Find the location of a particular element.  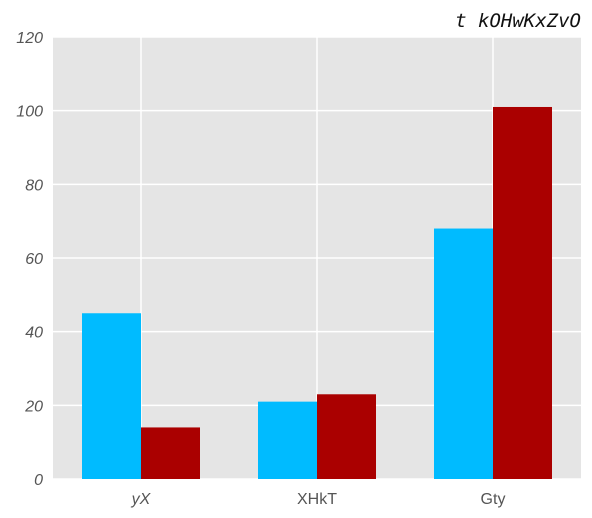

y-tick-label: 20 is located at coordinates (33, 406).